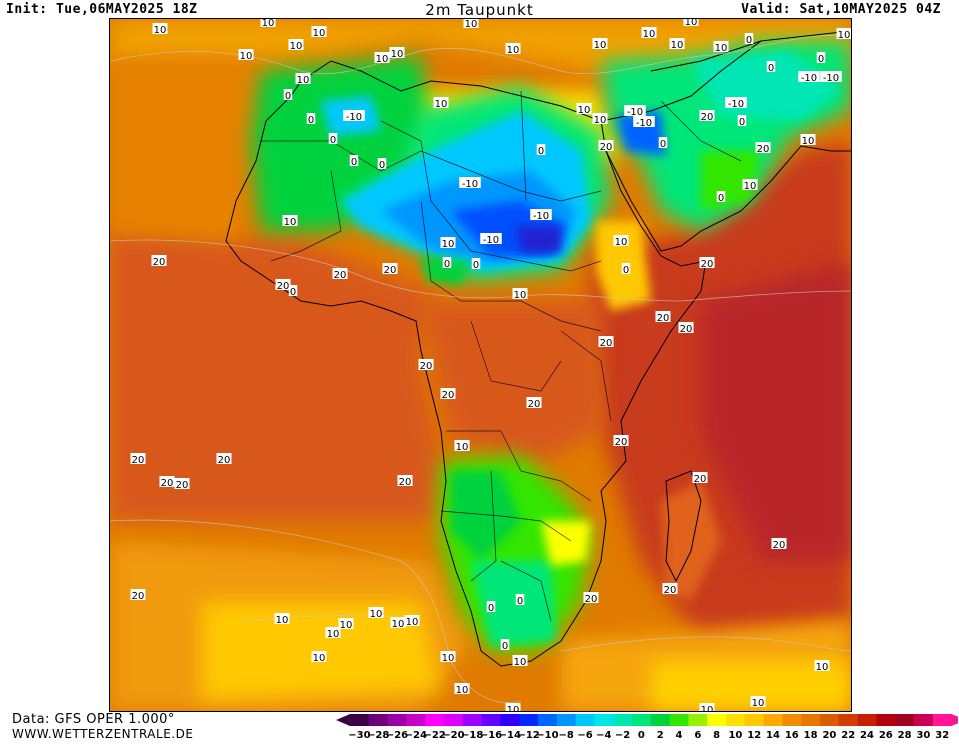  Describe the element at coordinates (343, 720) in the screenshot. I see `scale-low-arrow` at that location.